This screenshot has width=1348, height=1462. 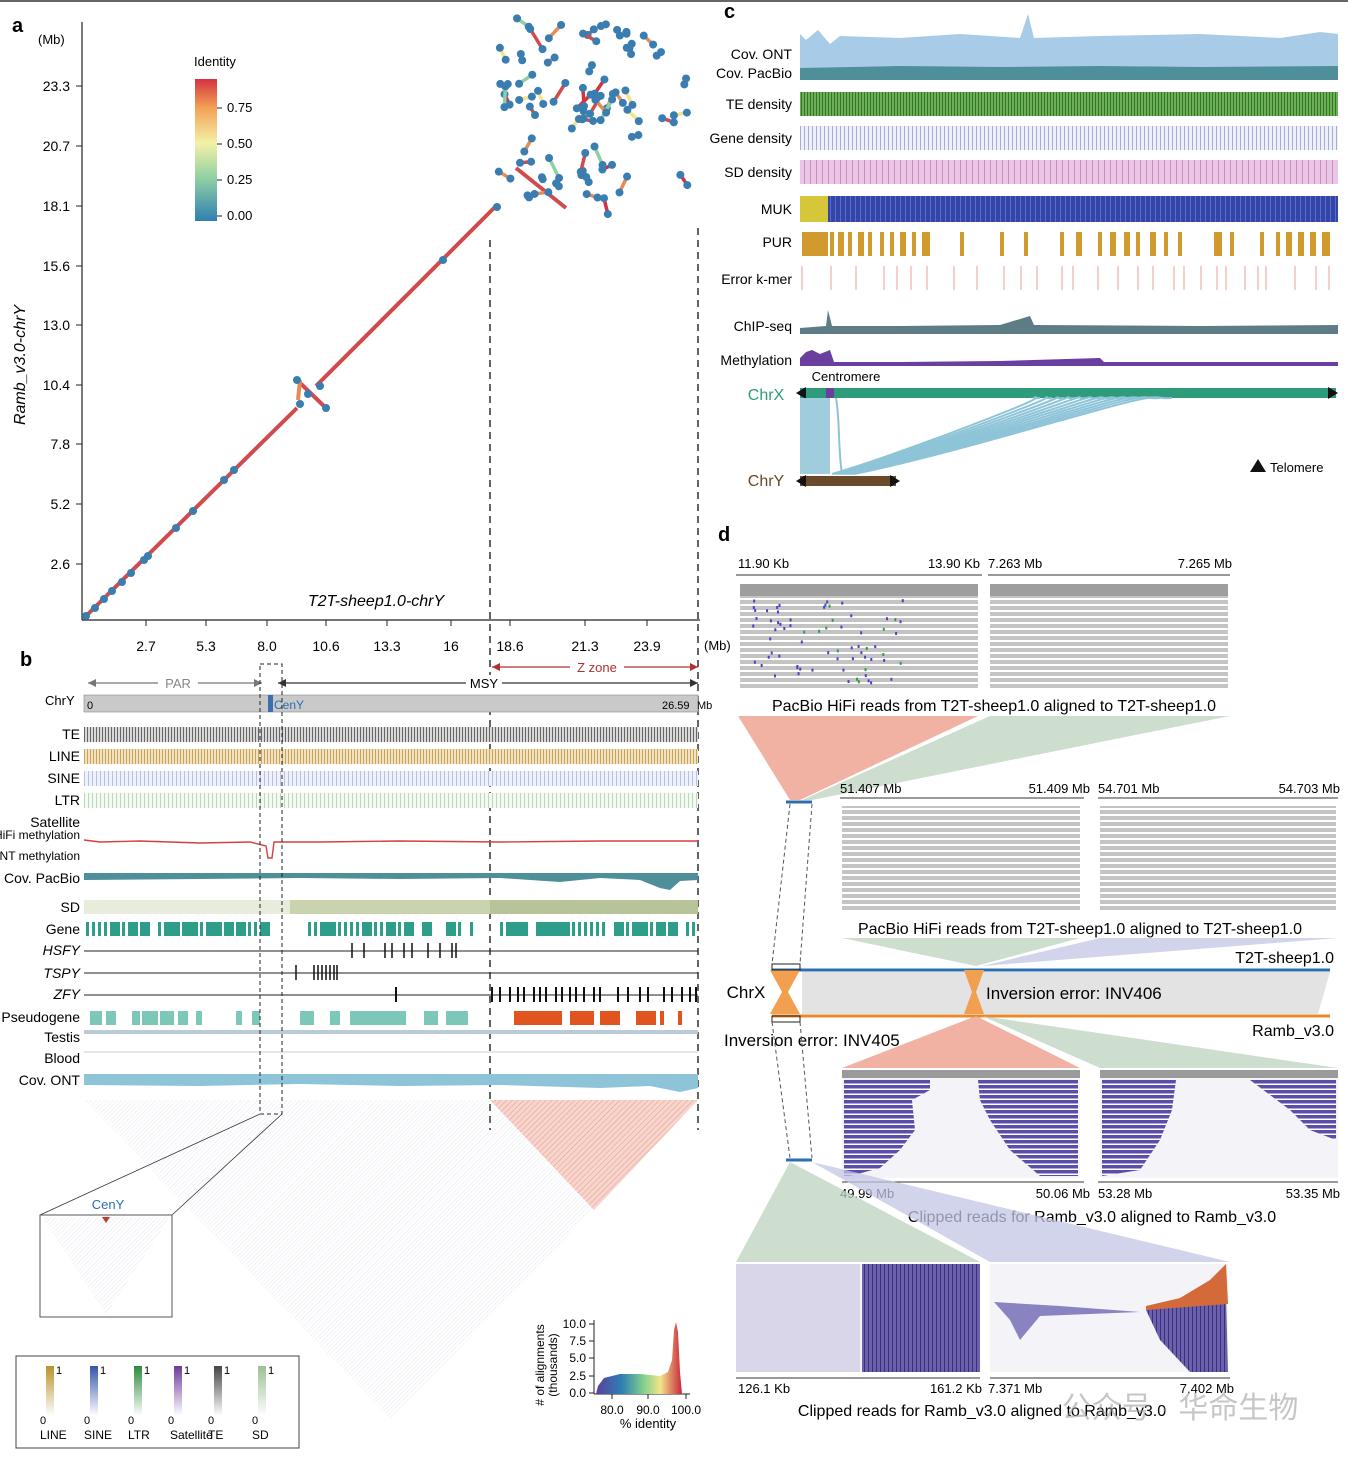 What do you see at coordinates (676, 706) in the screenshot?
I see `chrY-end: 26.59` at bounding box center [676, 706].